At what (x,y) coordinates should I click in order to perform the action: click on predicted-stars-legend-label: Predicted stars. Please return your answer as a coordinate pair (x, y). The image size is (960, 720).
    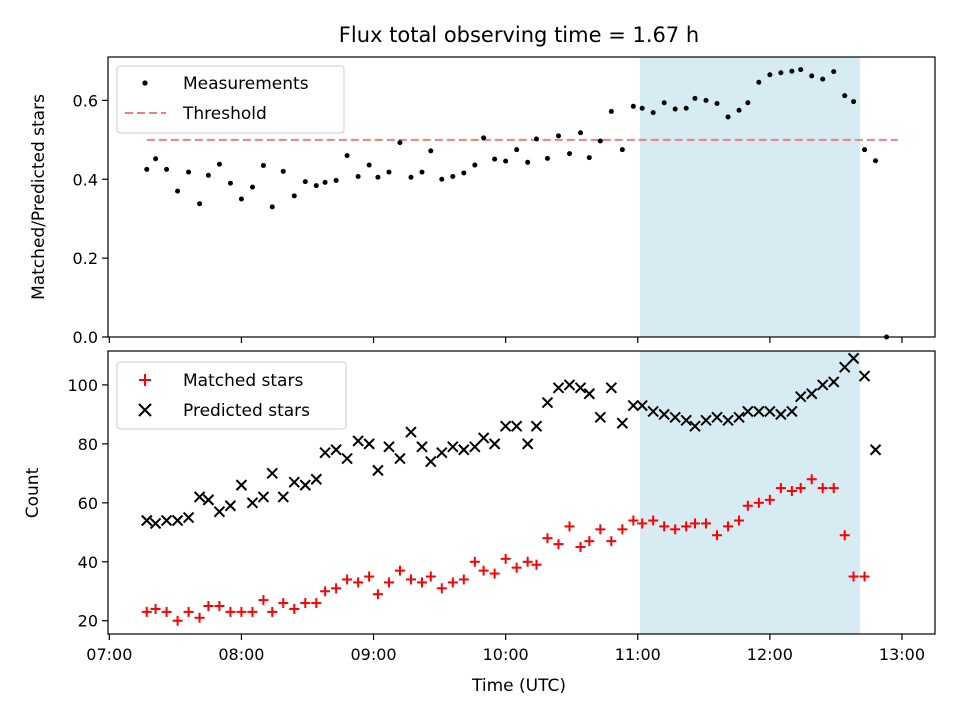
    Looking at the image, I should click on (246, 411).